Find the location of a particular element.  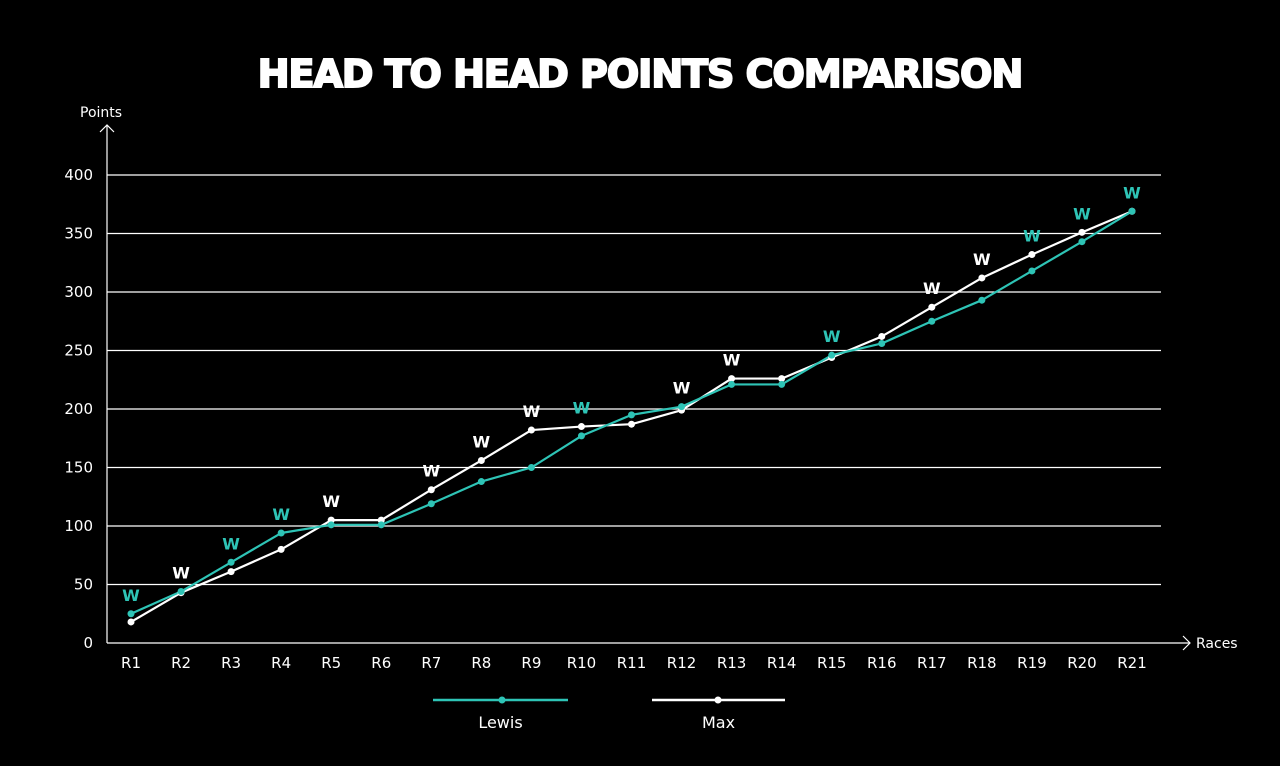

legend-swatch-lewis is located at coordinates (500, 700).